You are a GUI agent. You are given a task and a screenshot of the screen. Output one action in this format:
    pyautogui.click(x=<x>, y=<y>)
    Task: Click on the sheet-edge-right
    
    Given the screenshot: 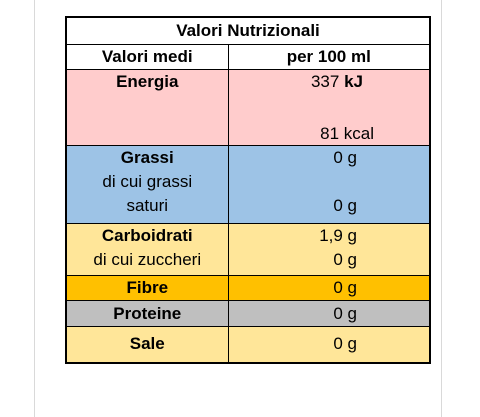 What is the action you would take?
    pyautogui.click(x=441, y=208)
    